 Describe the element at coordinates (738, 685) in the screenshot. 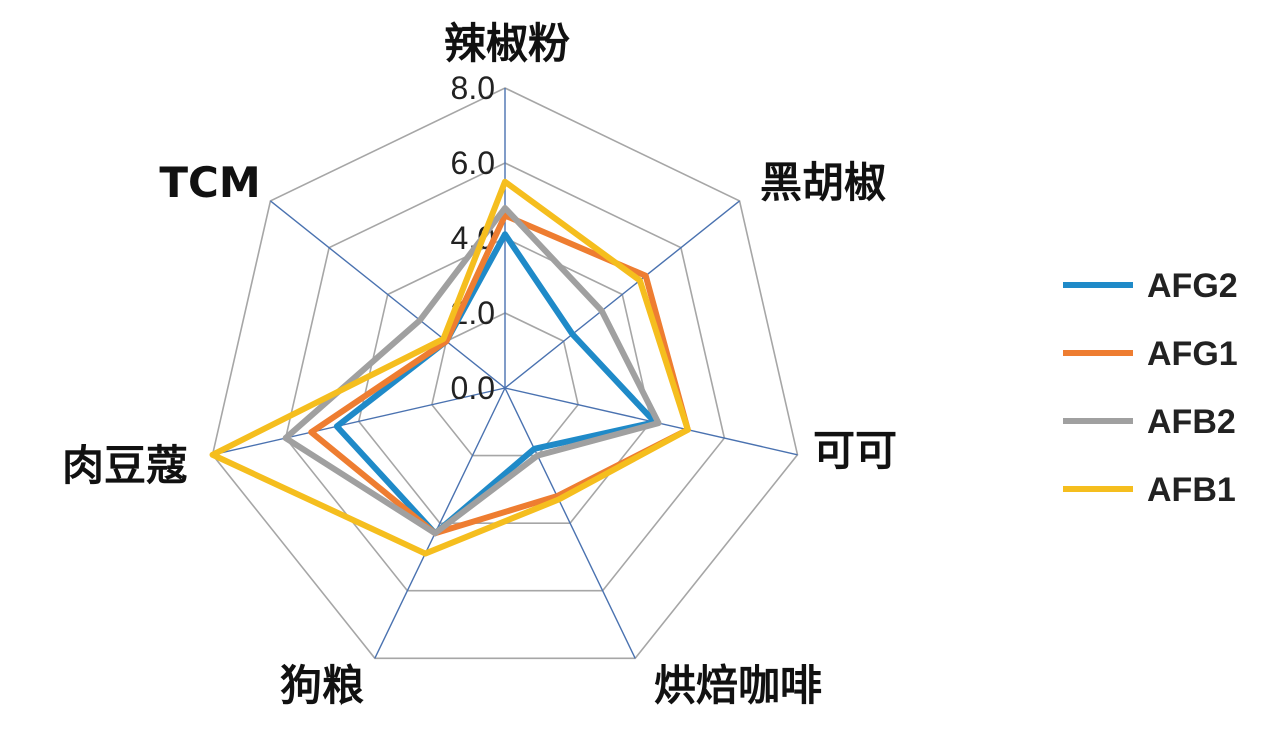

I see `category-label: 烘焙咖啡` at that location.